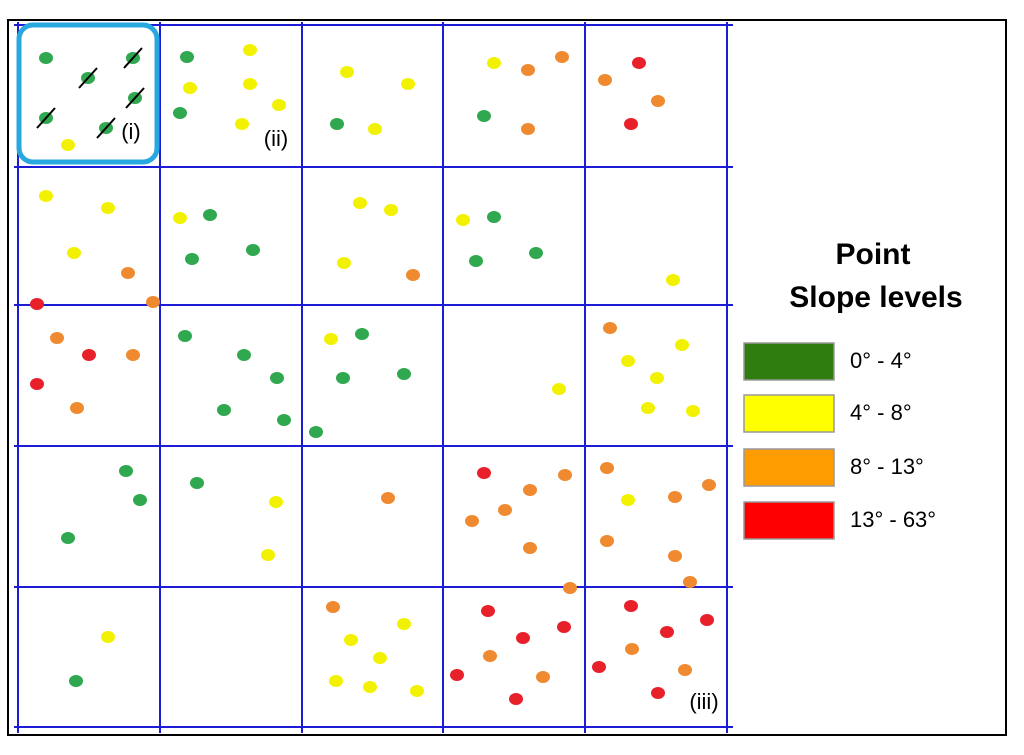  Describe the element at coordinates (881, 412) in the screenshot. I see `legend-label: 4° - 8°` at that location.